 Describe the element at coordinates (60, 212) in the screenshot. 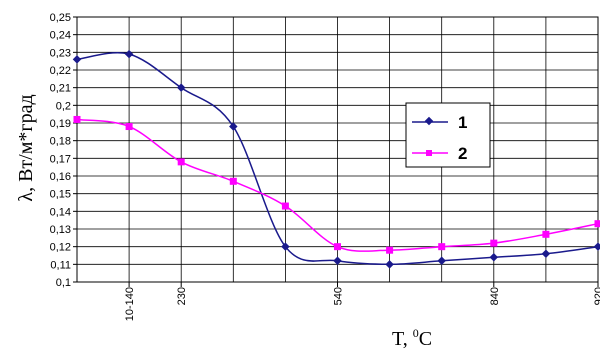

I see `y-tick-label: 0,14` at that location.